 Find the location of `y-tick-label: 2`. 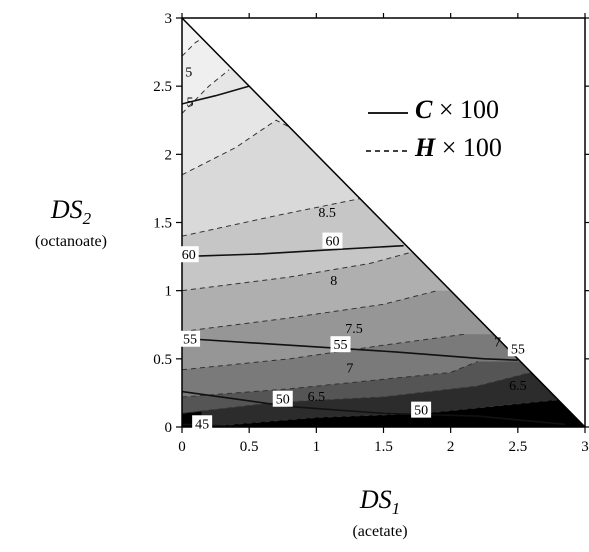

y-tick-label: 2 is located at coordinates (169, 155).